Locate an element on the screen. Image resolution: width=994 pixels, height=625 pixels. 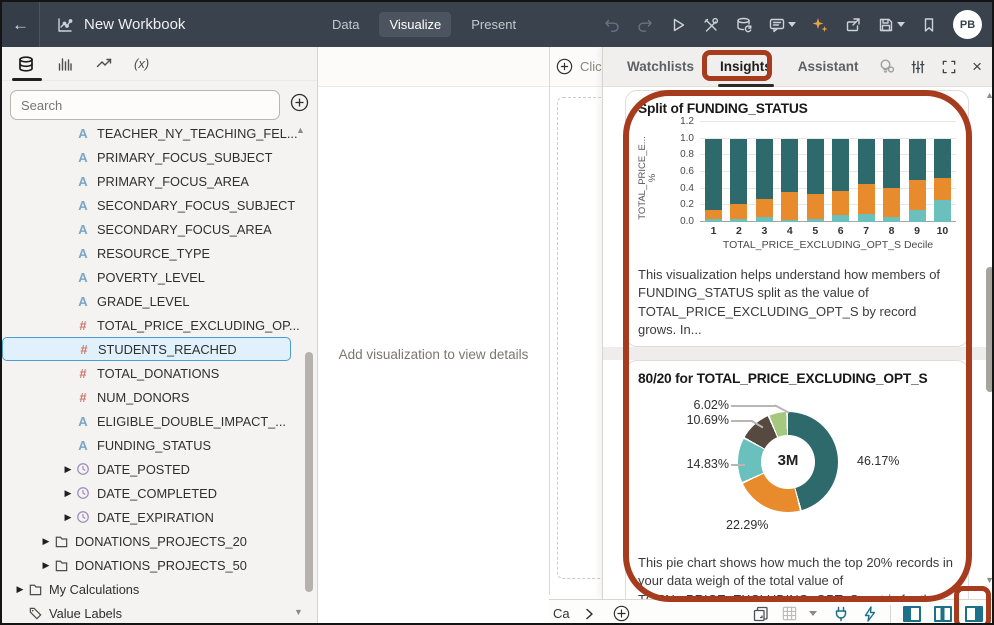
canvas-list-chevron-icon is located at coordinates (589, 614).